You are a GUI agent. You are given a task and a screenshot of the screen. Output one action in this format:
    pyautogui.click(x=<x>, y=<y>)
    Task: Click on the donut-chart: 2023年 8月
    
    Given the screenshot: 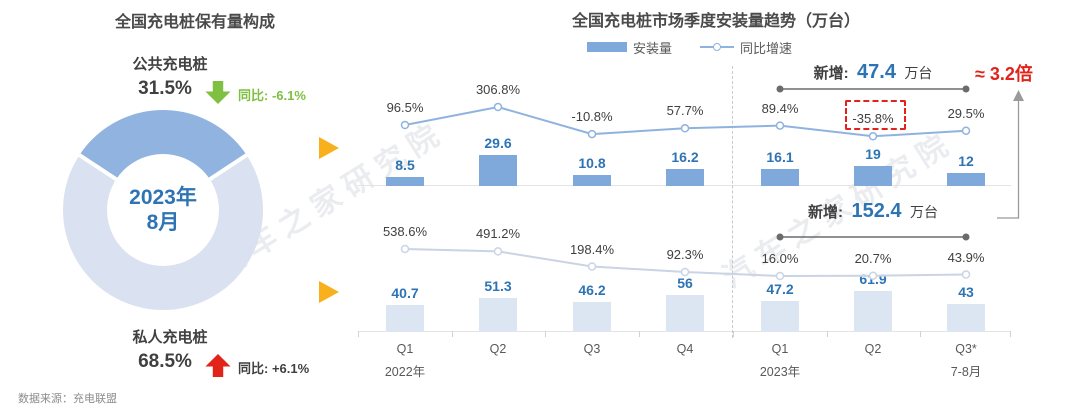 What is the action you would take?
    pyautogui.click(x=163, y=210)
    